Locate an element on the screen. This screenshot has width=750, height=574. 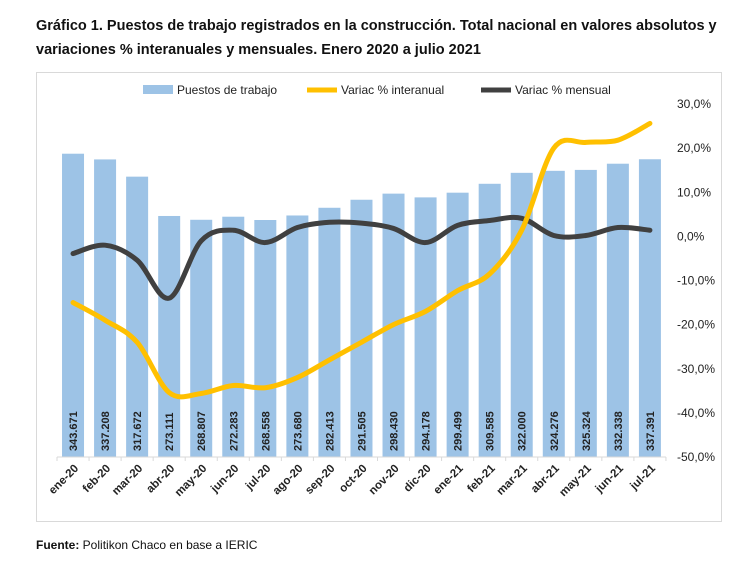
y-right-tick-label: -30,0% is located at coordinates (696, 369).